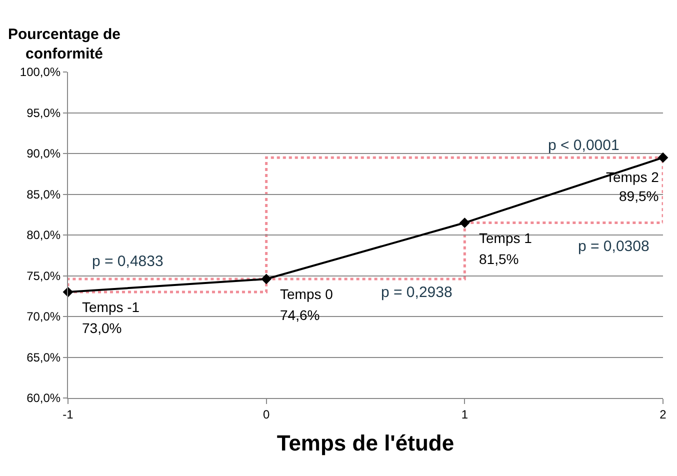 This screenshot has width=677, height=476. I want to click on annotation: Temps 0, so click(307, 294).